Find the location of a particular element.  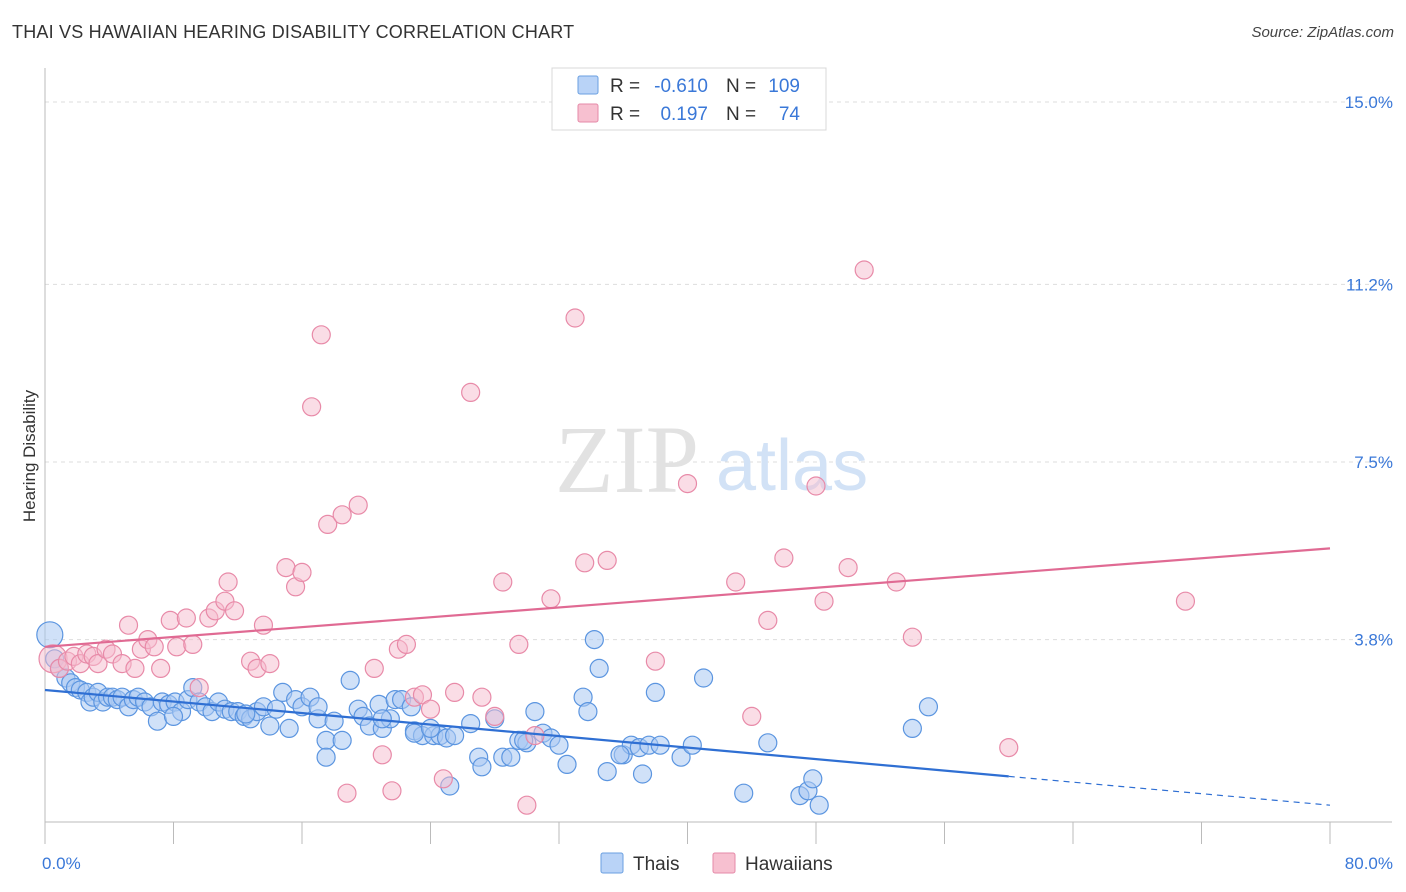

bottom-legend-label-thais: Thais is located at coordinates (656, 864).